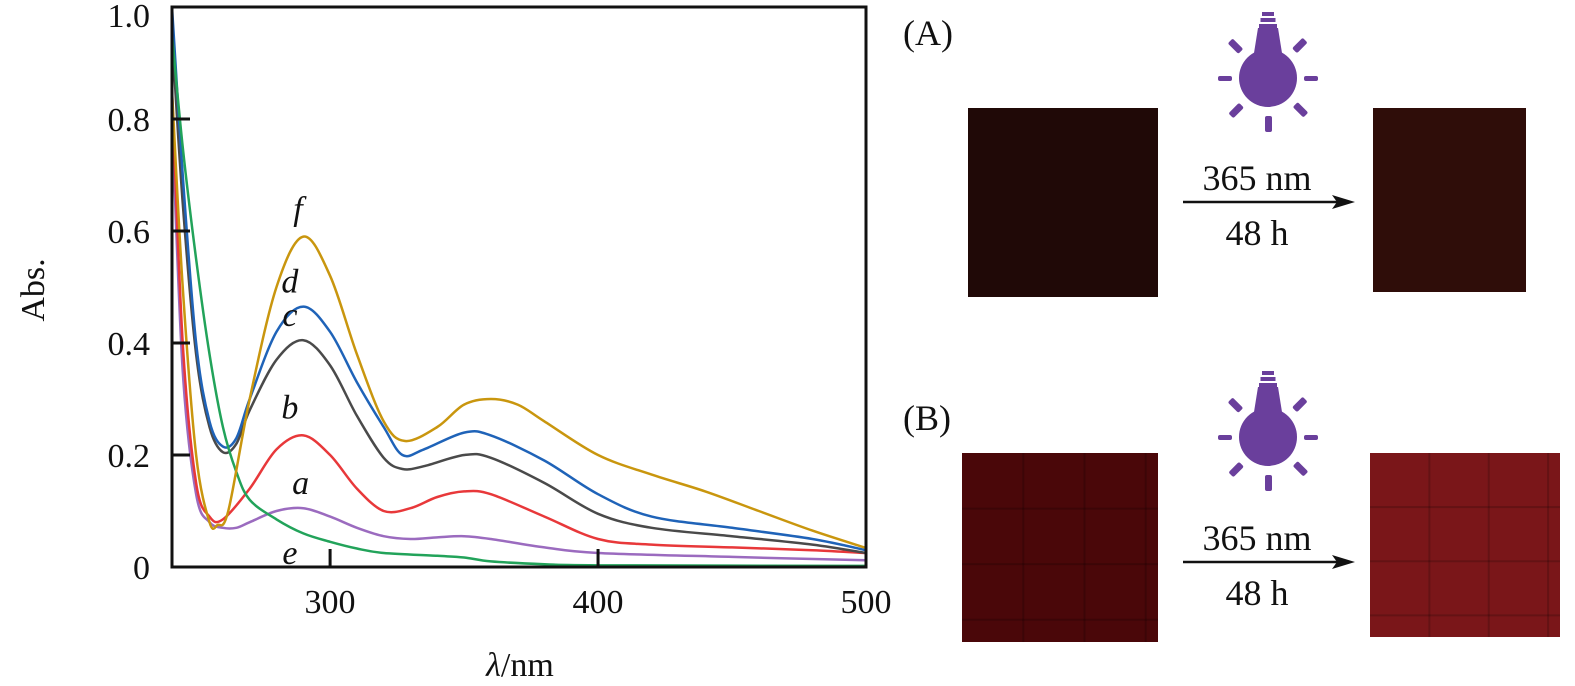  Describe the element at coordinates (300, 483) in the screenshot. I see `series-label-a: a` at that location.